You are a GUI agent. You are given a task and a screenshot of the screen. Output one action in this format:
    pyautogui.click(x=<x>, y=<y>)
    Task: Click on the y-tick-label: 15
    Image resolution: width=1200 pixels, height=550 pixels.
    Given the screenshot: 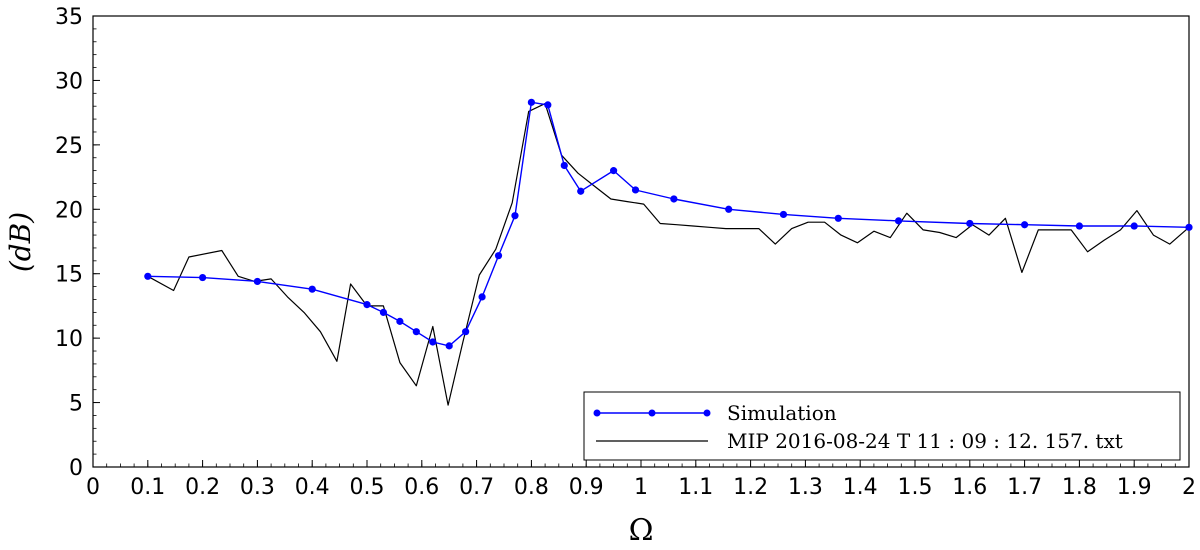 What is the action you would take?
    pyautogui.click(x=69, y=275)
    